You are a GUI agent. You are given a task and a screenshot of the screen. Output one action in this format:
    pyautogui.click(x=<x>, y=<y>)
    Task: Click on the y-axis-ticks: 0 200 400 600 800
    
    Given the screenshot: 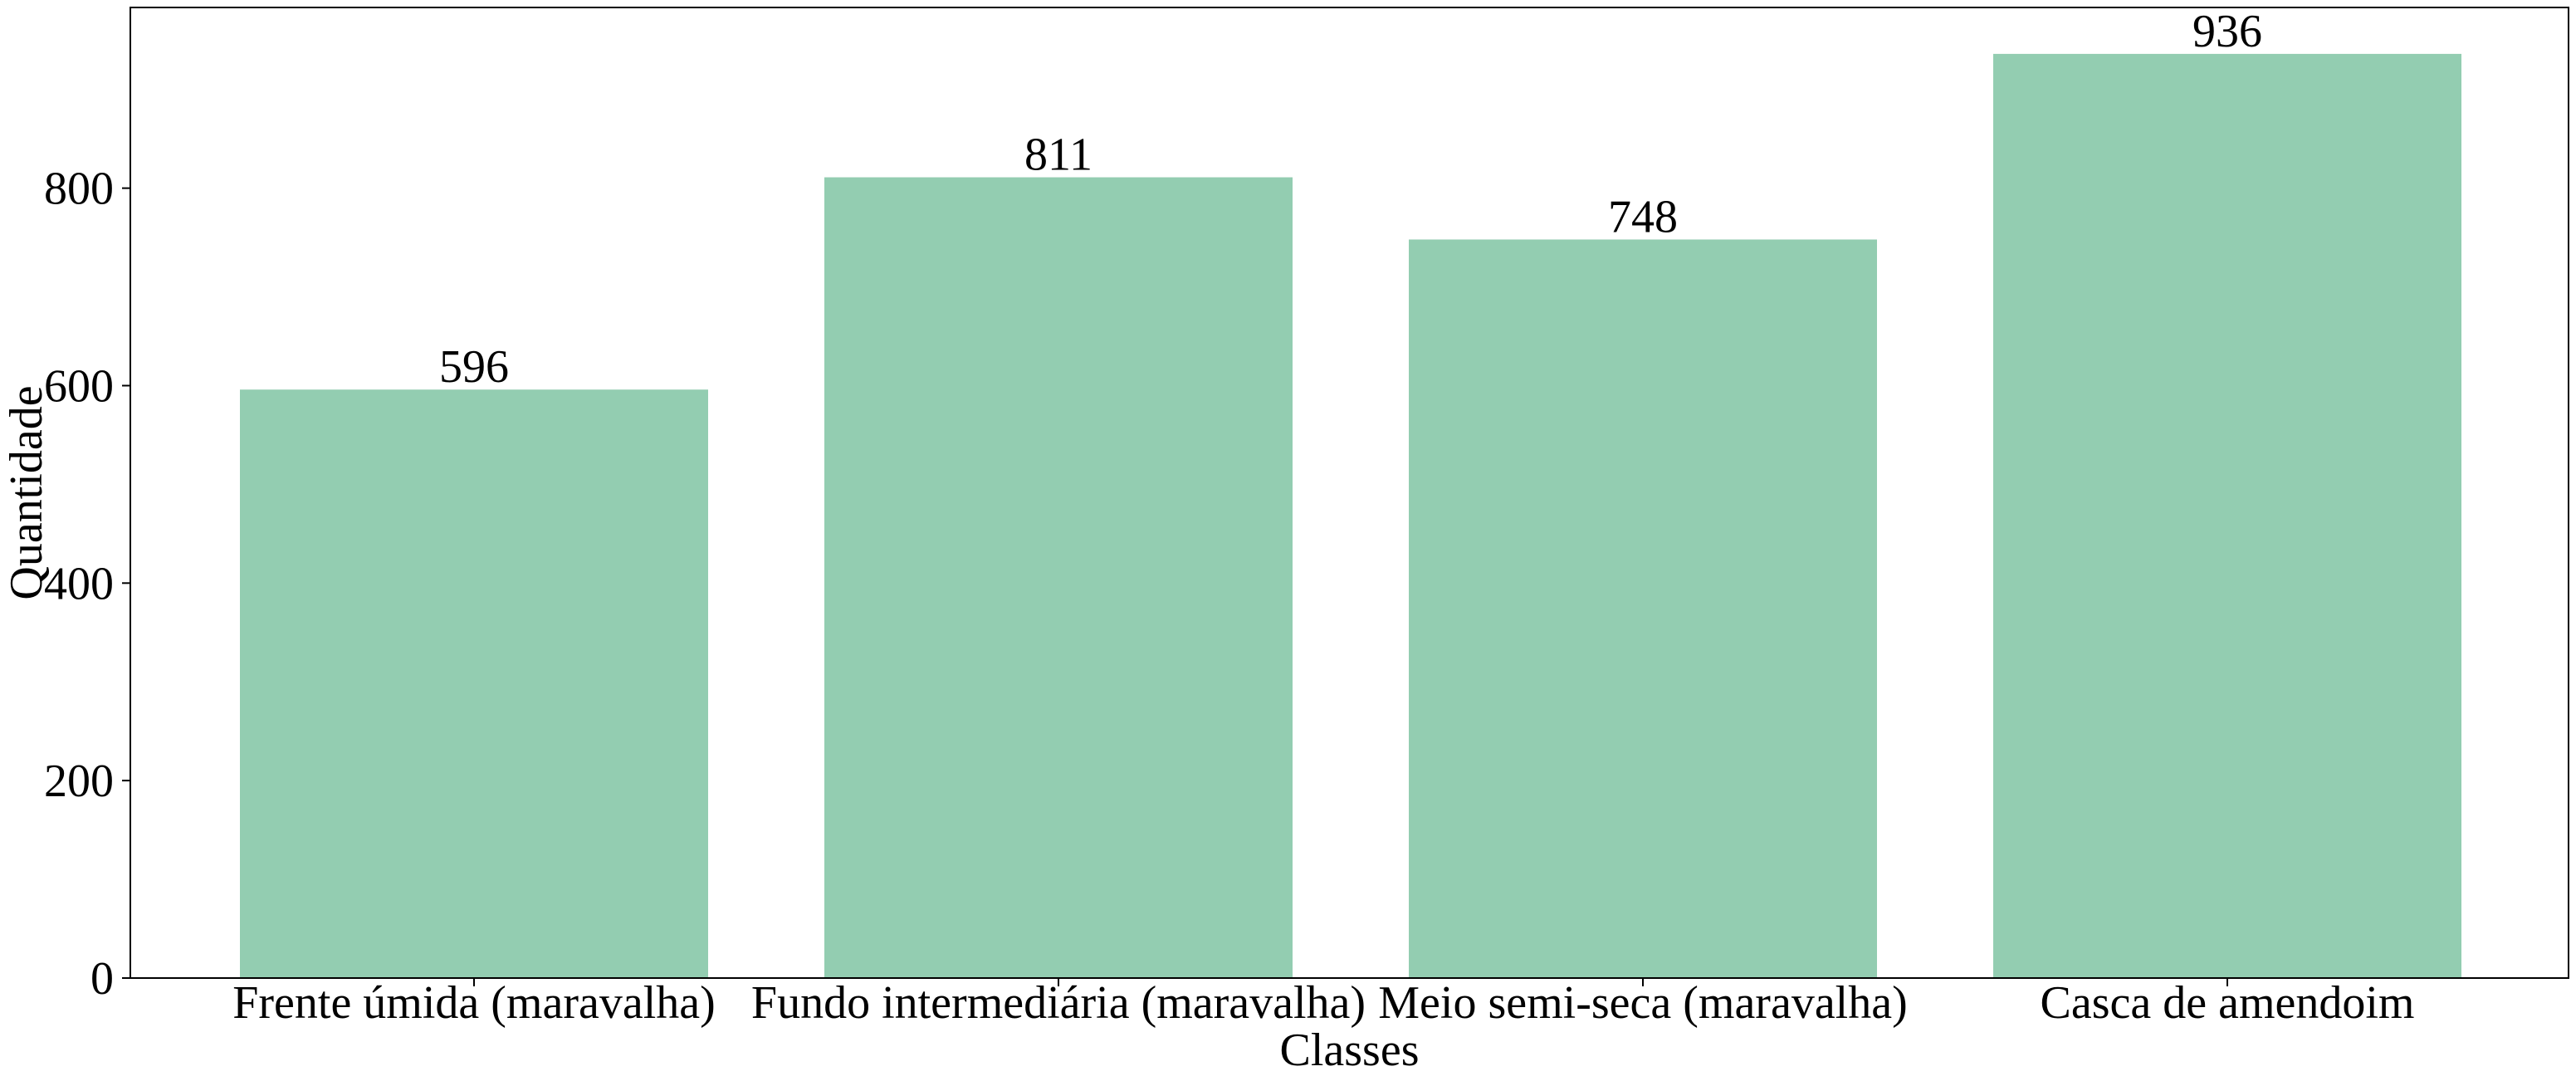 What is the action you would take?
    pyautogui.click(x=87, y=584)
    